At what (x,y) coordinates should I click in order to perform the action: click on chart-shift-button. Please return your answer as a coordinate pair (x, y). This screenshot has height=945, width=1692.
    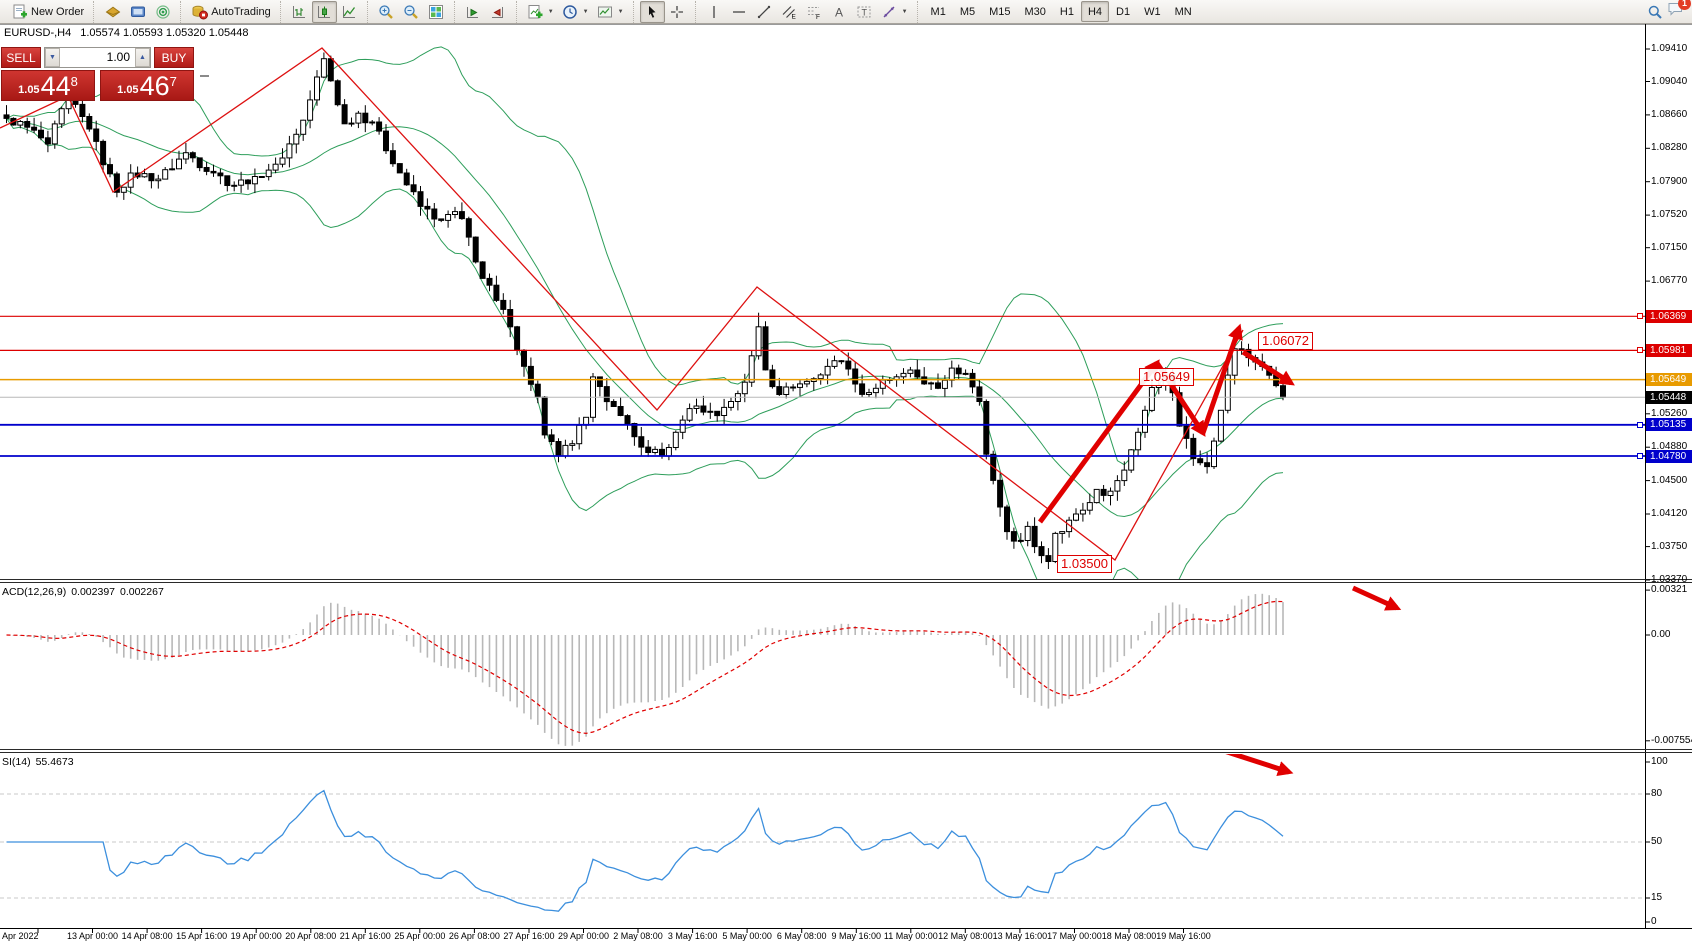
    Looking at the image, I should click on (498, 12).